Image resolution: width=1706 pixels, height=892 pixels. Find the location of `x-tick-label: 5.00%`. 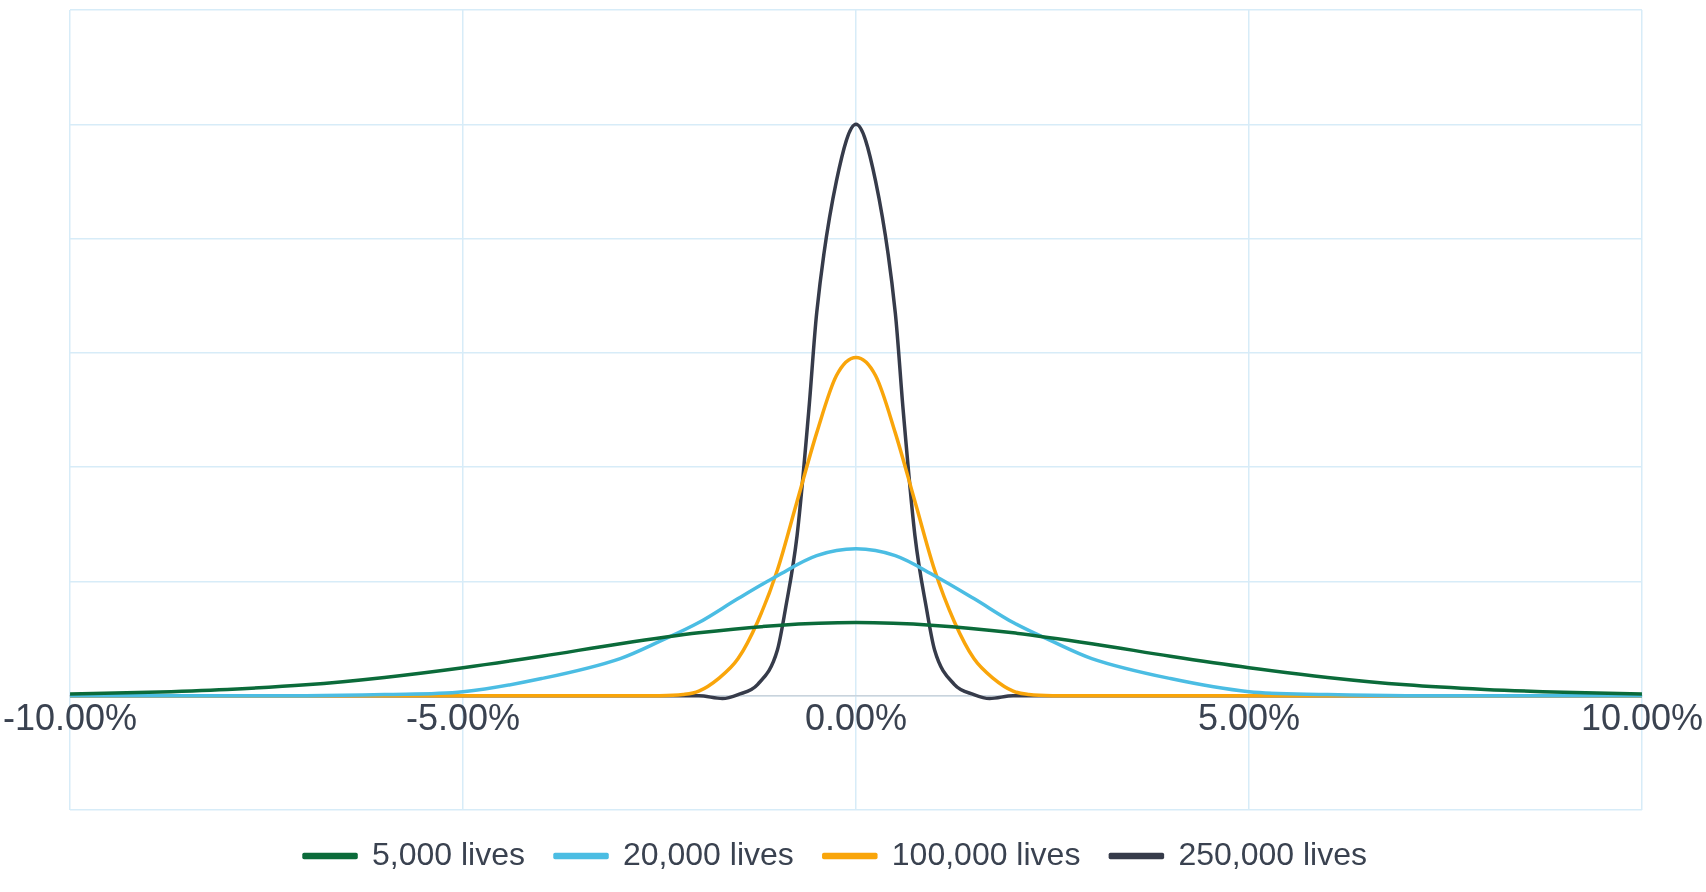

x-tick-label: 5.00% is located at coordinates (1249, 718).